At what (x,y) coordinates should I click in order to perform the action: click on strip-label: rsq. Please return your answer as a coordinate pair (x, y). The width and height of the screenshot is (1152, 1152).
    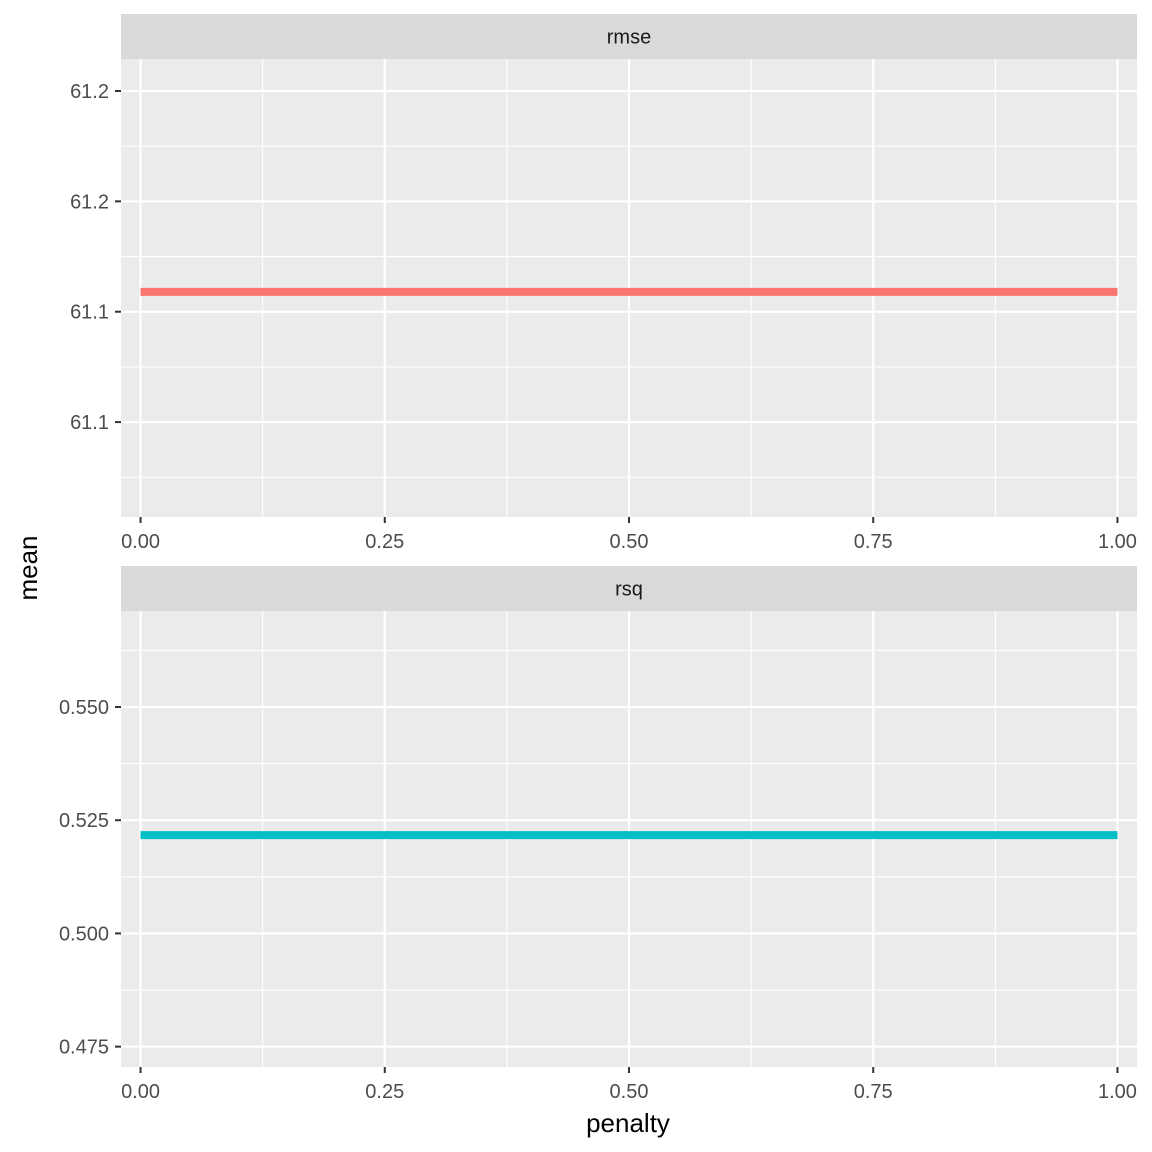
    Looking at the image, I should click on (629, 590).